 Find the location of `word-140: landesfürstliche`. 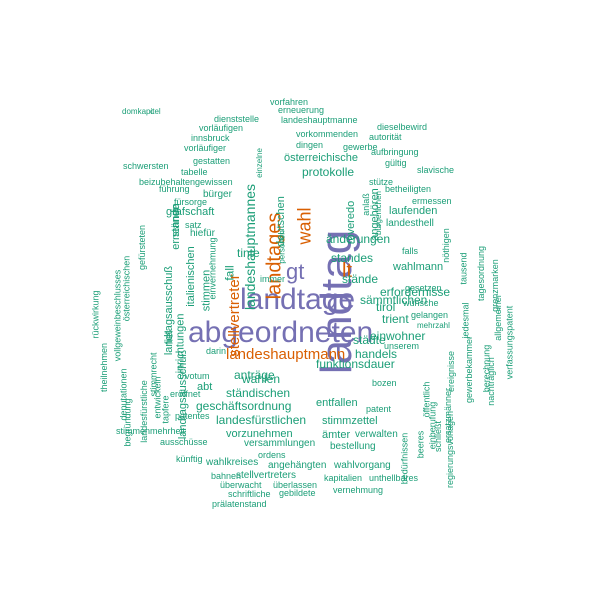

word-140: landesfürstliche is located at coordinates (143, 411).